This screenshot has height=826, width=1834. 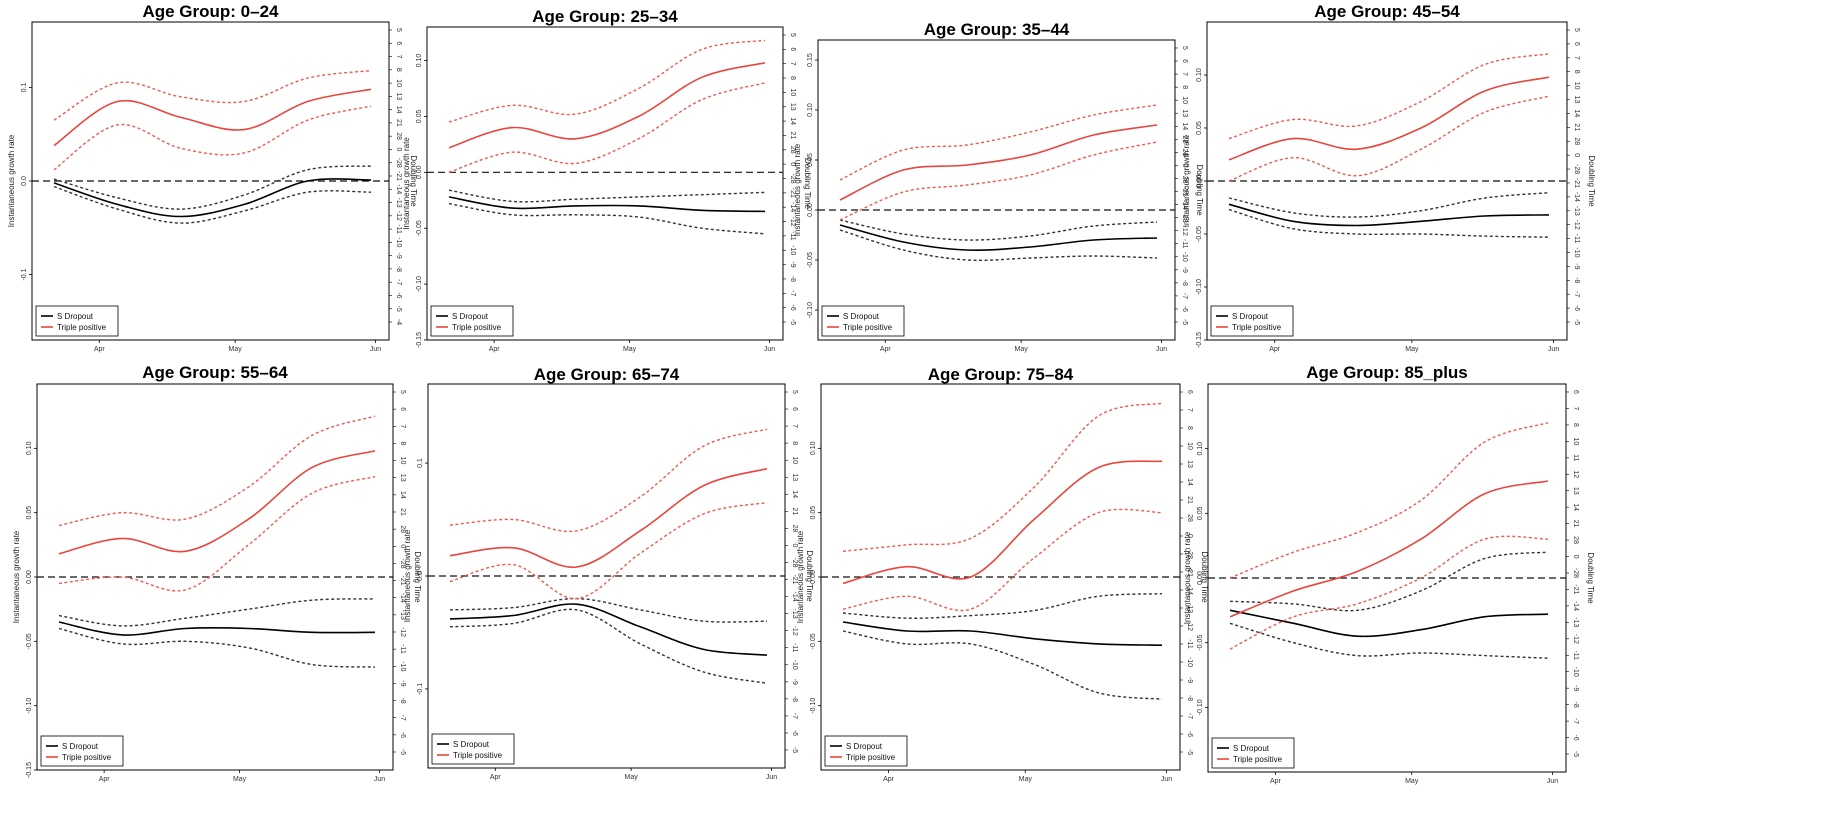 What do you see at coordinates (889, 779) in the screenshot?
I see `x-tick-label: Apr` at bounding box center [889, 779].